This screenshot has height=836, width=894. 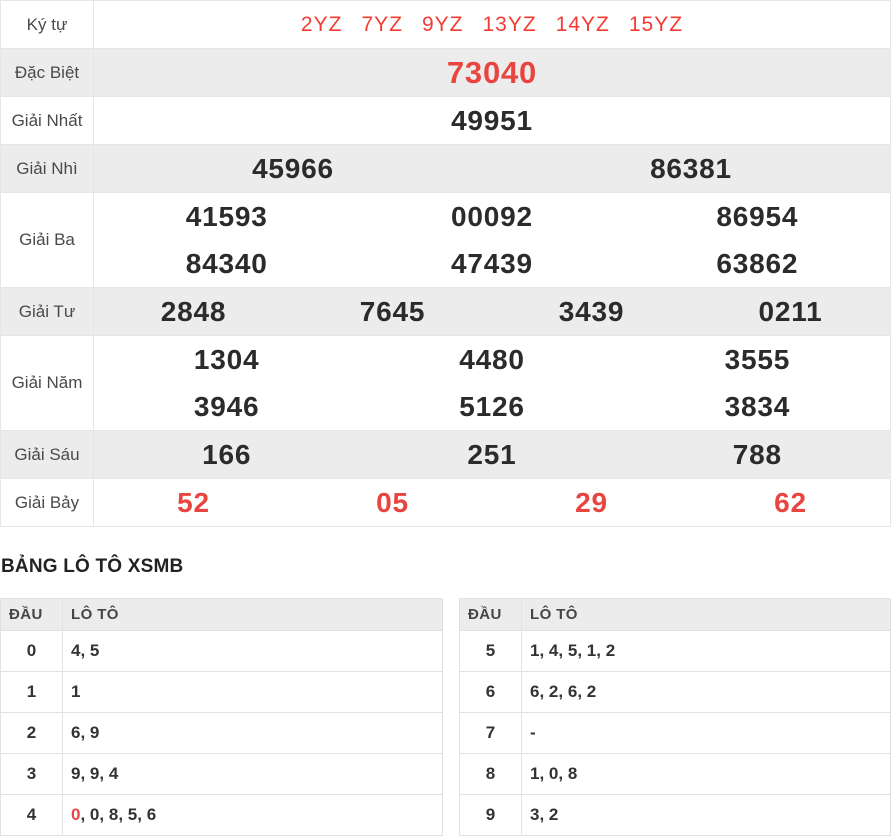 I want to click on loto-value: 4, so click(x=553, y=650).